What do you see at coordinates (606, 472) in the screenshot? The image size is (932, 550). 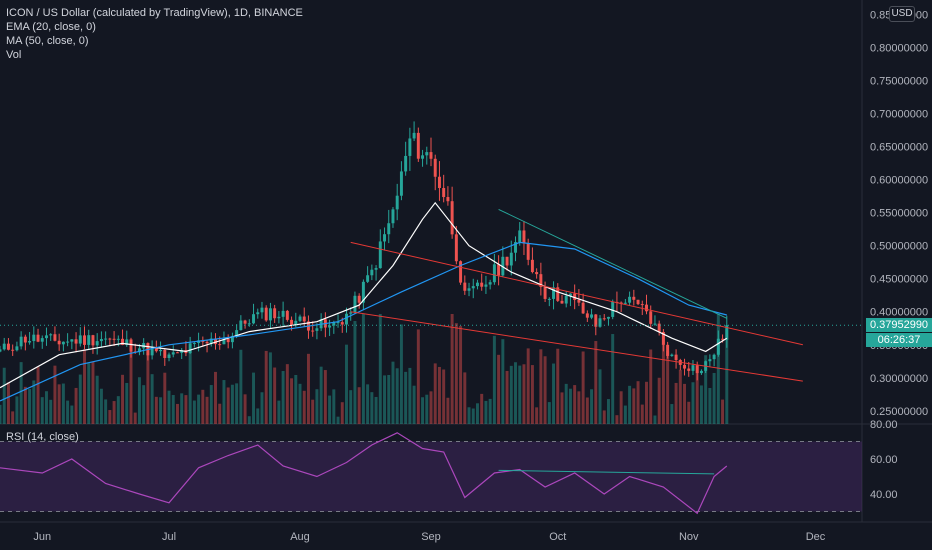 I see `rsi-divergence-line` at bounding box center [606, 472].